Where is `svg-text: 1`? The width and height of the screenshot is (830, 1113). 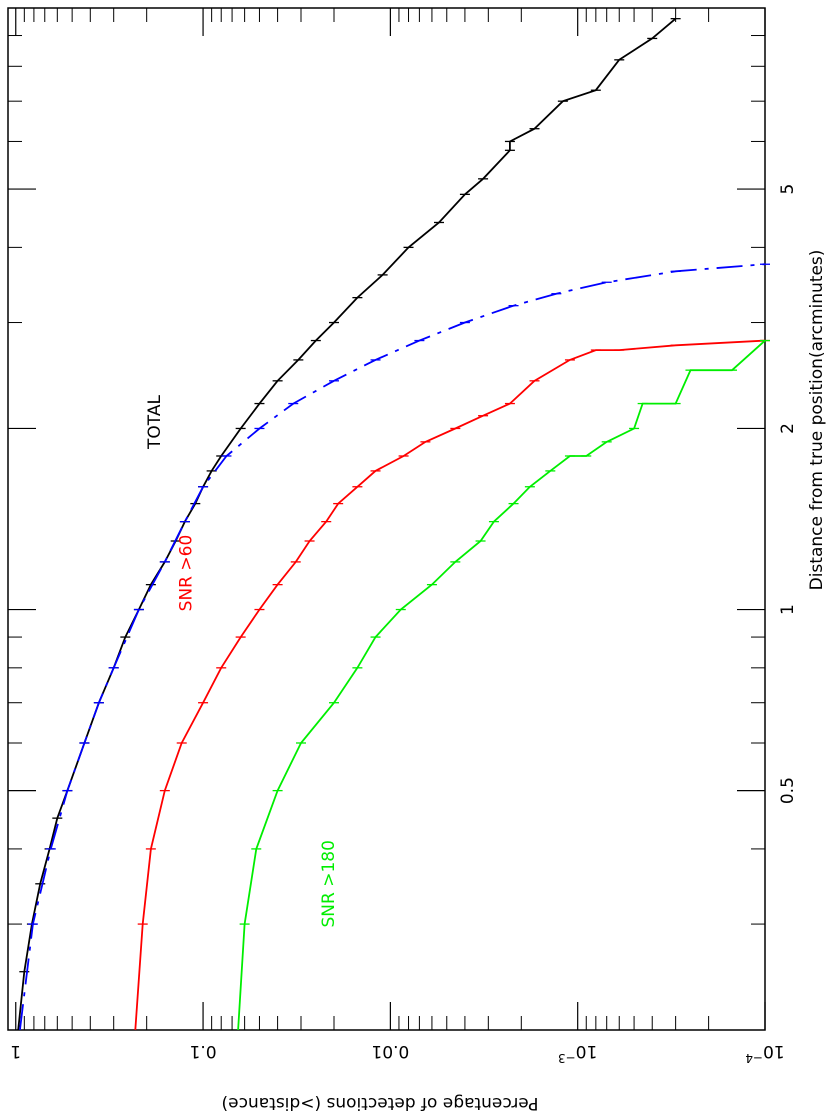 svg-text: 1 is located at coordinates (15, 1051).